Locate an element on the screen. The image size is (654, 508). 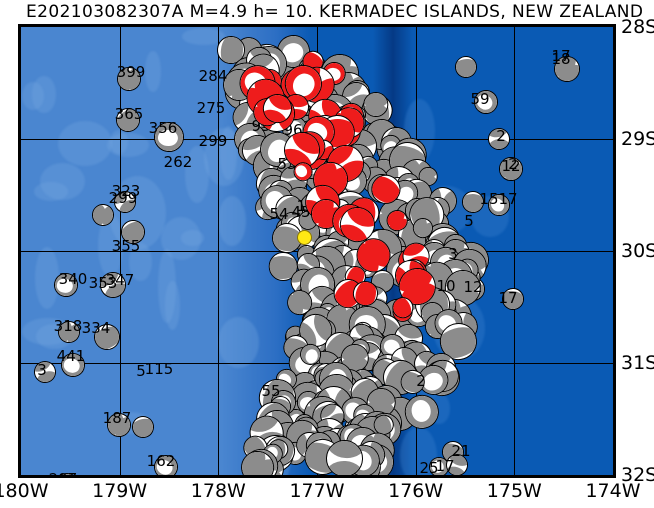
depth-label: 284 is located at coordinates (213, 76).